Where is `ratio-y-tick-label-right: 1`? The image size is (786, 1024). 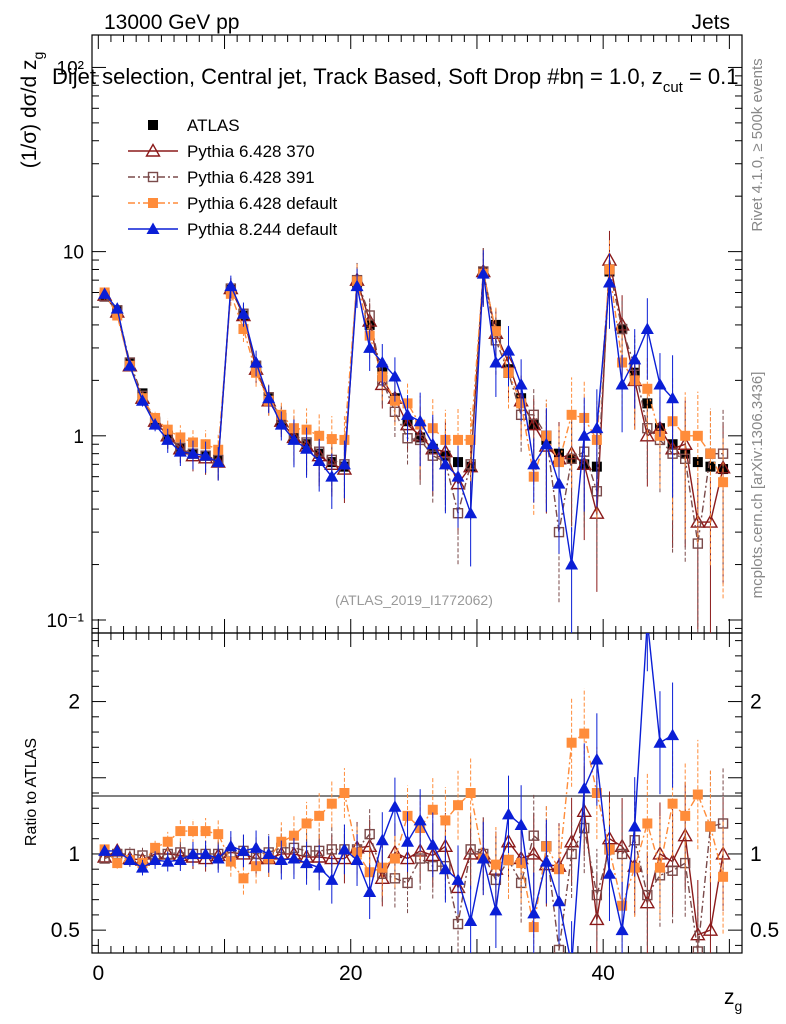
ratio-y-tick-label-right: 1 is located at coordinates (756, 854).